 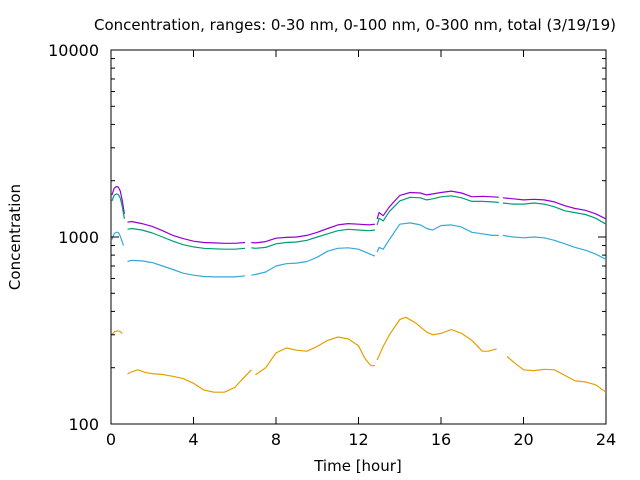 What do you see at coordinates (193, 439) in the screenshot?
I see `x-tick-label: 4` at bounding box center [193, 439].